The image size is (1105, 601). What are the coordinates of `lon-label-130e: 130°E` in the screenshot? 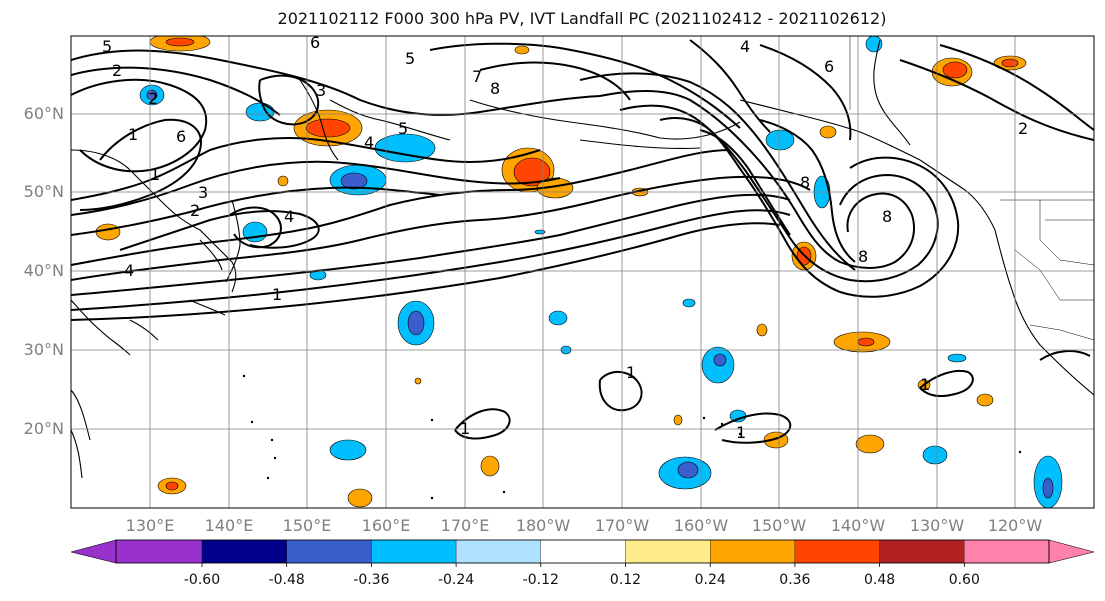 It's located at (150, 525).